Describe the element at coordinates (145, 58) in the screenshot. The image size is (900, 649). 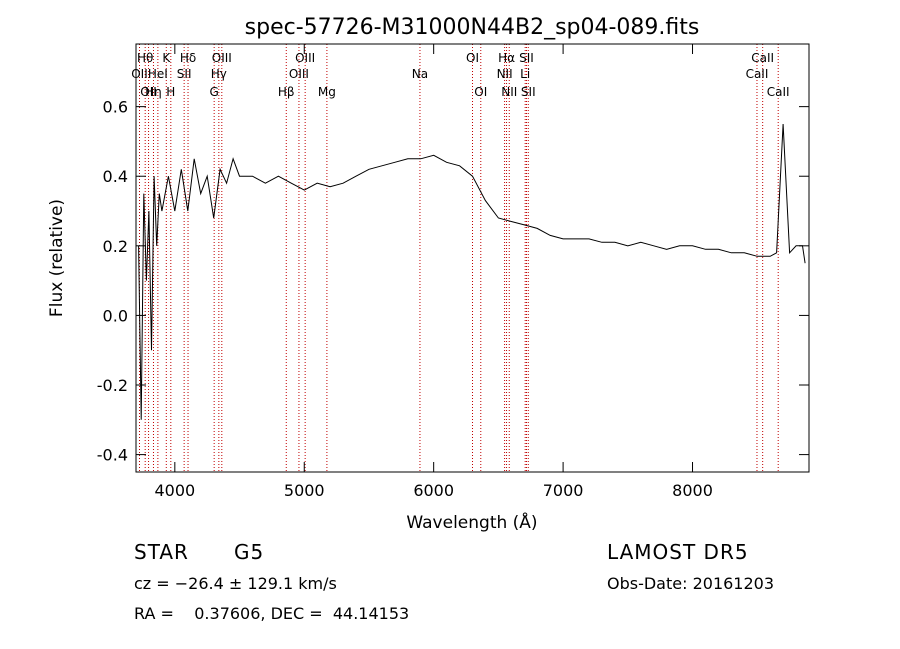
I see `spectral-line-label: Hθ` at that location.